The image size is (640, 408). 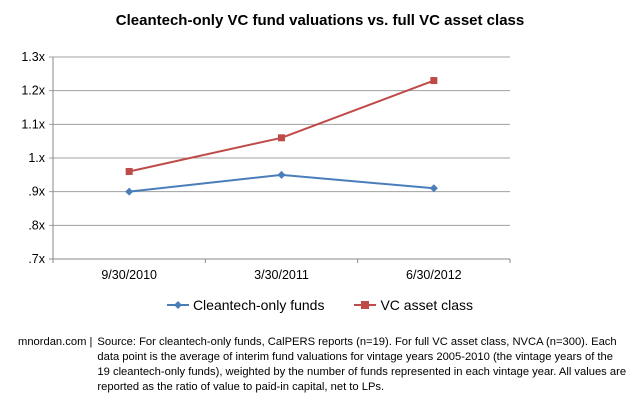 I want to click on x-tick-label: 9/30/2010, so click(x=129, y=275).